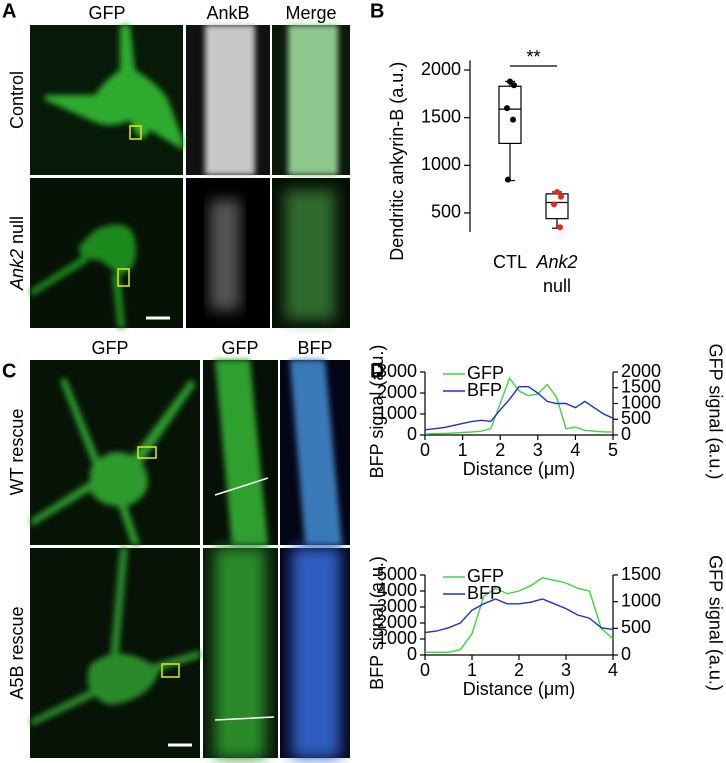 The image size is (726, 763). I want to click on y2-tick-label: 2000, so click(641, 371).